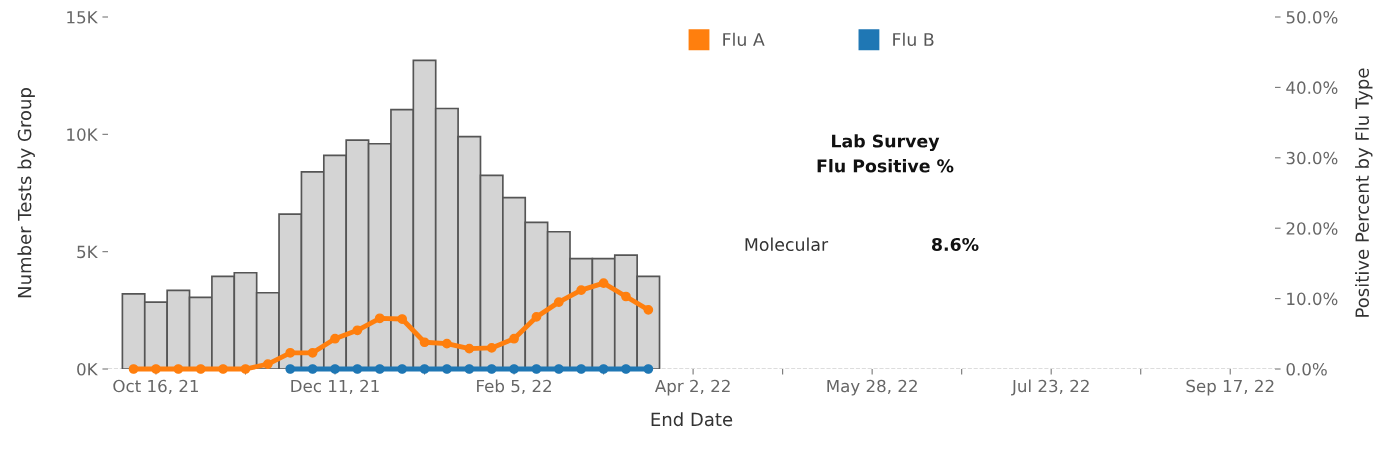 This screenshot has width=1388, height=450. I want to click on x-axis-title: End Date, so click(692, 419).